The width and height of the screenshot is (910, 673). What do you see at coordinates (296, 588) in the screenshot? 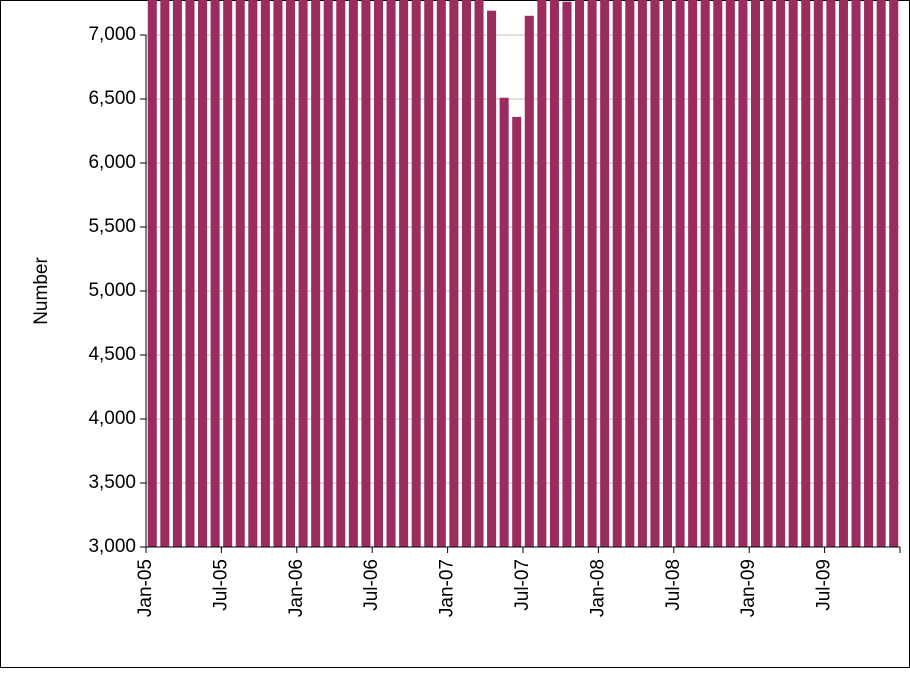
I see `x-tick-label: Jan-06` at bounding box center [296, 588].